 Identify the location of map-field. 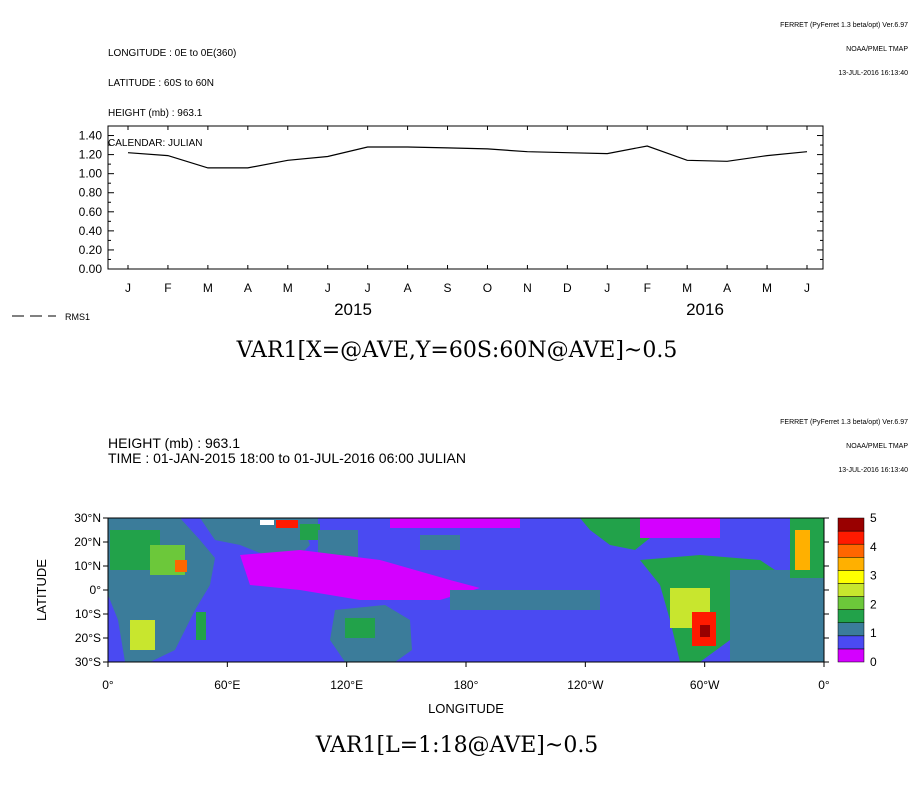
(466, 590).